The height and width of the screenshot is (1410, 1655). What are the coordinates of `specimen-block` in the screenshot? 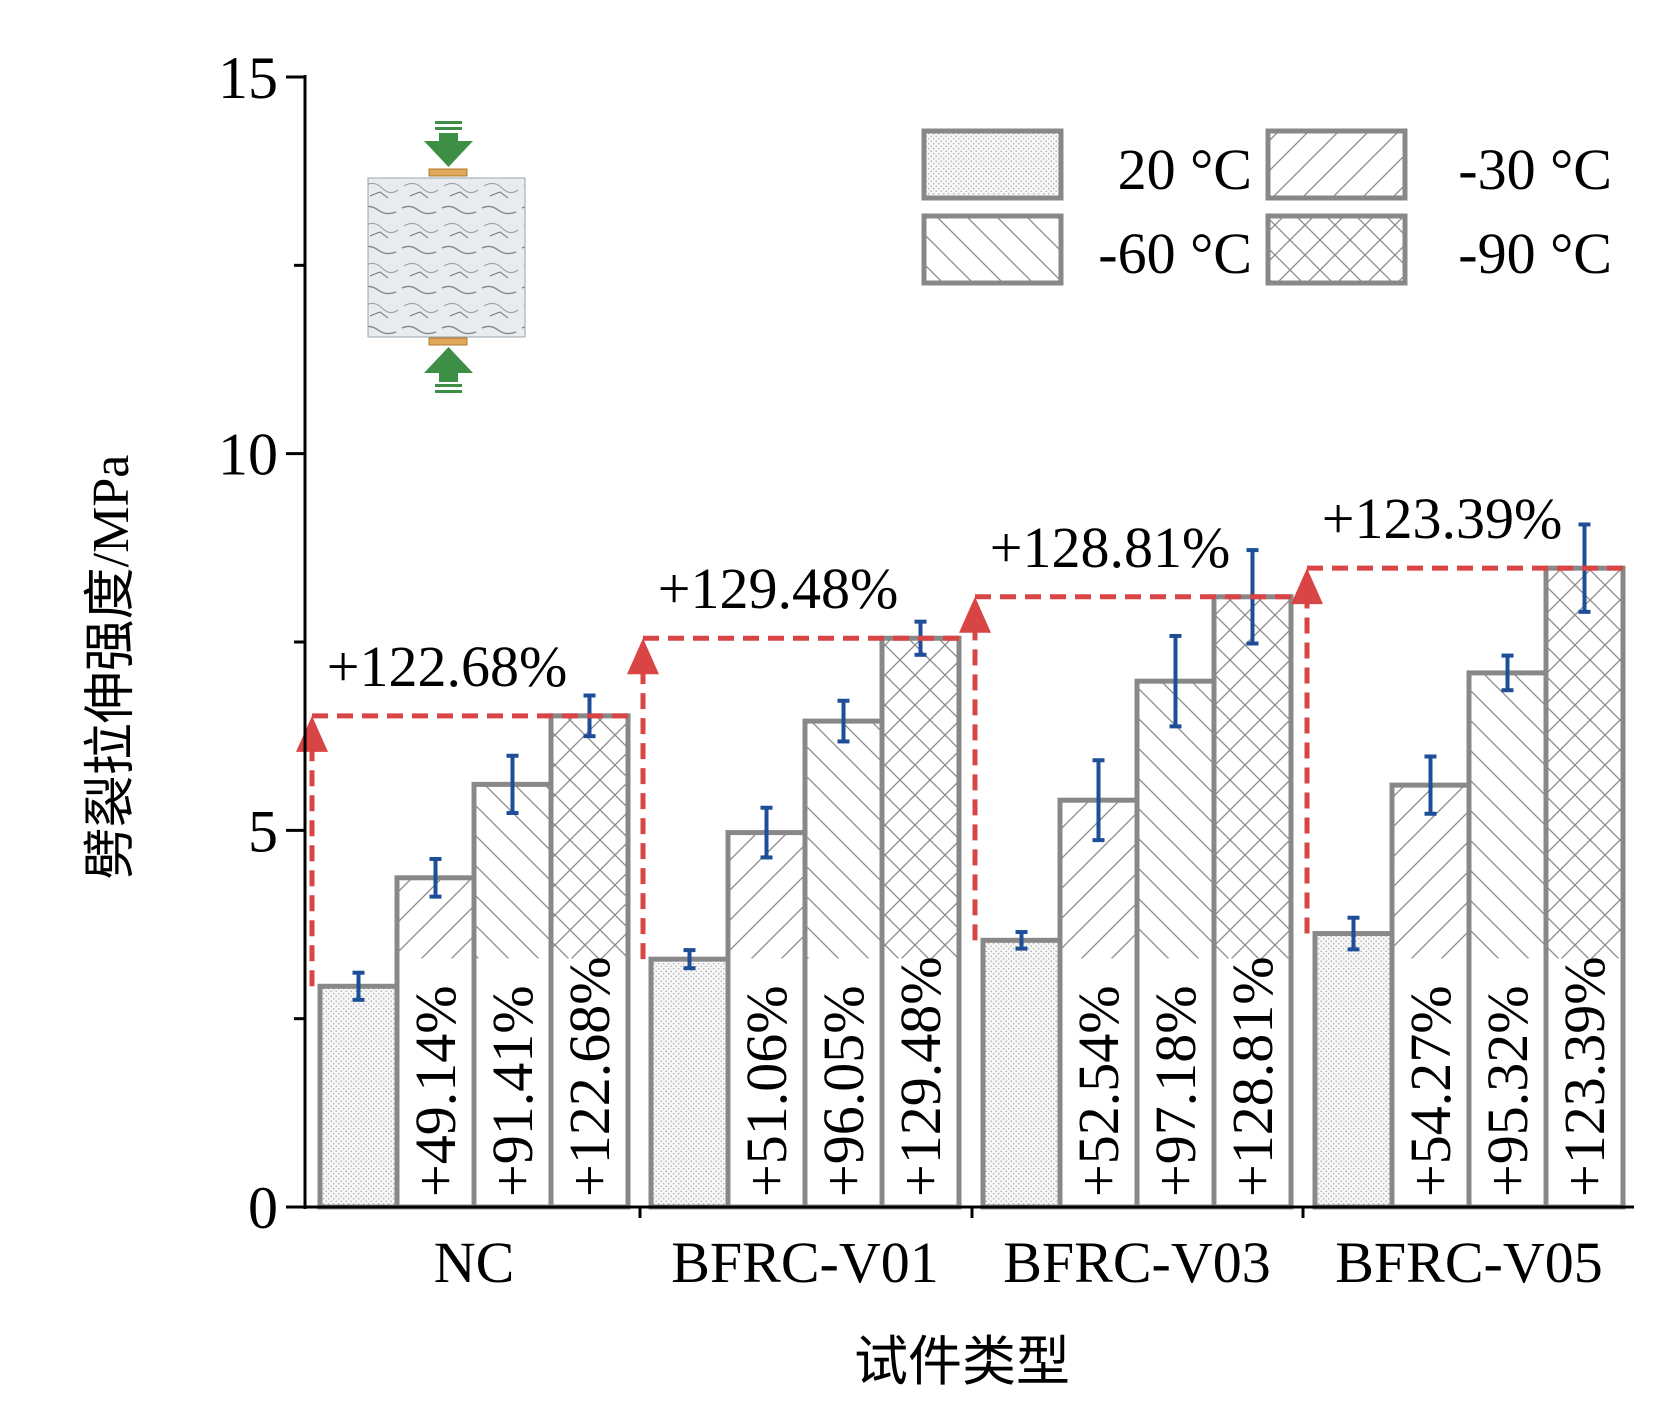 It's located at (446, 257).